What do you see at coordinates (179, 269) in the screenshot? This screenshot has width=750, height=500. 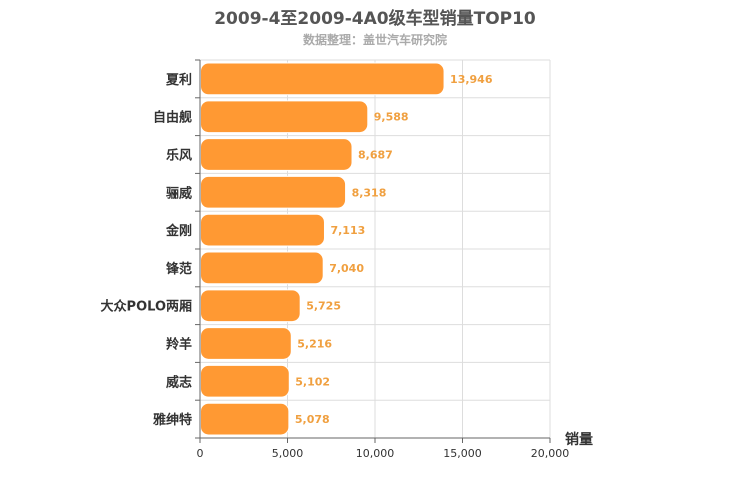 I see `category-label: 锋范` at bounding box center [179, 269].